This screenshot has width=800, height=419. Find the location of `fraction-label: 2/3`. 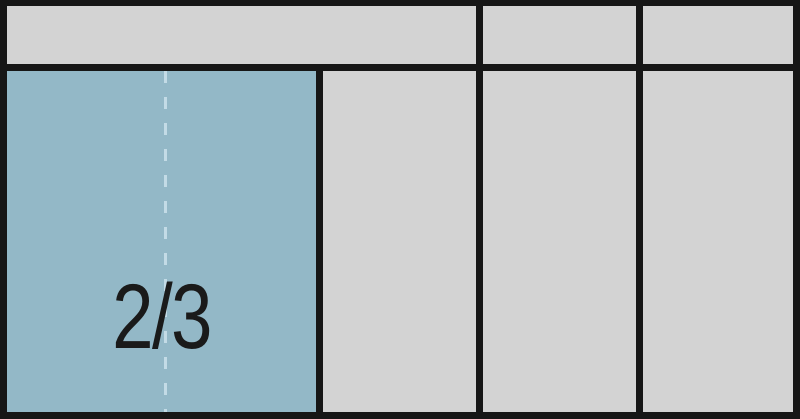

fraction-label: 2/3 is located at coordinates (162, 317).